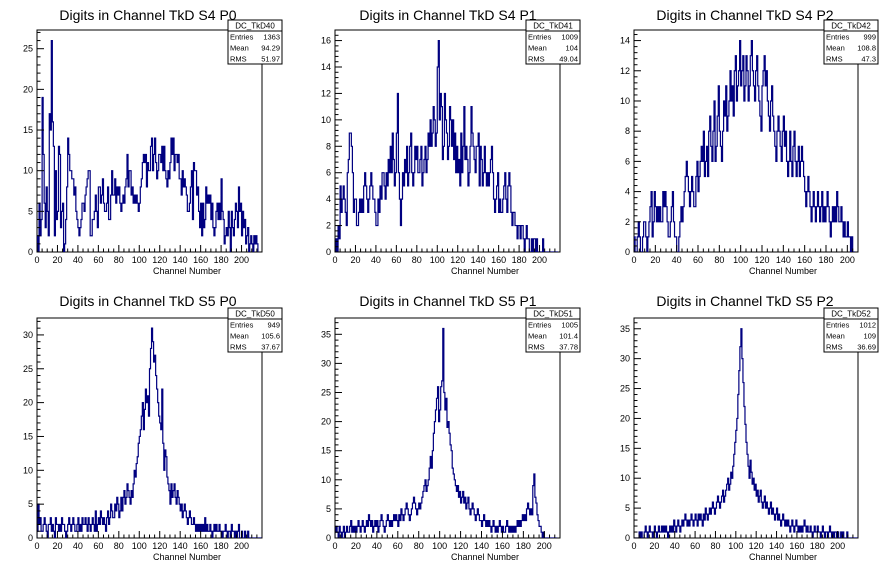  Describe the element at coordinates (270, 336) in the screenshot. I see `stats-value: 105.6` at that location.